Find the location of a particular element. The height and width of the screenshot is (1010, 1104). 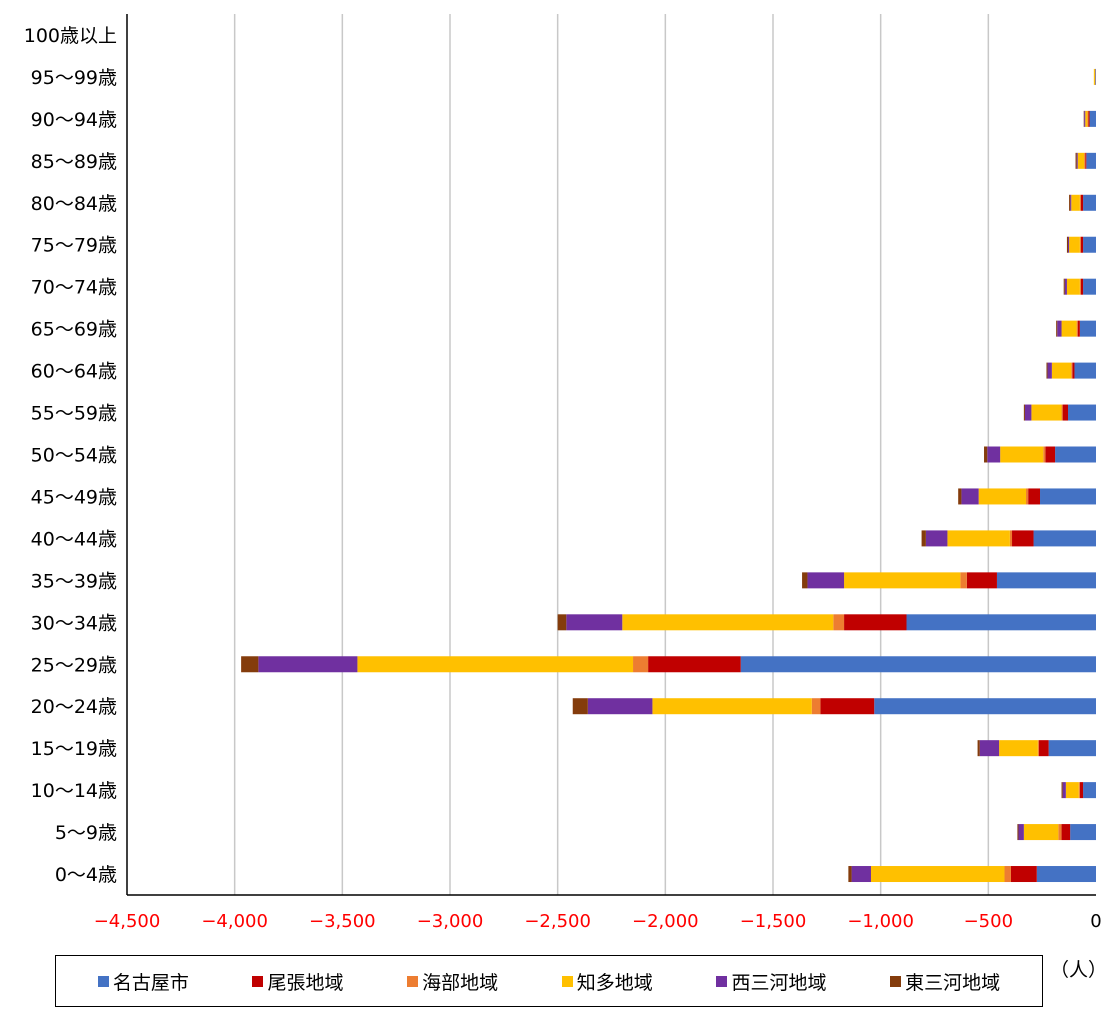

x-tick-label-8: −500 is located at coordinates (988, 921).